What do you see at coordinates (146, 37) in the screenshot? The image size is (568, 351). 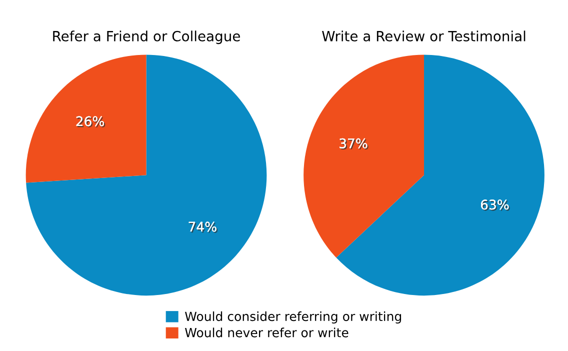 I see `chart-title: Refer a Friend or Colleague` at bounding box center [146, 37].